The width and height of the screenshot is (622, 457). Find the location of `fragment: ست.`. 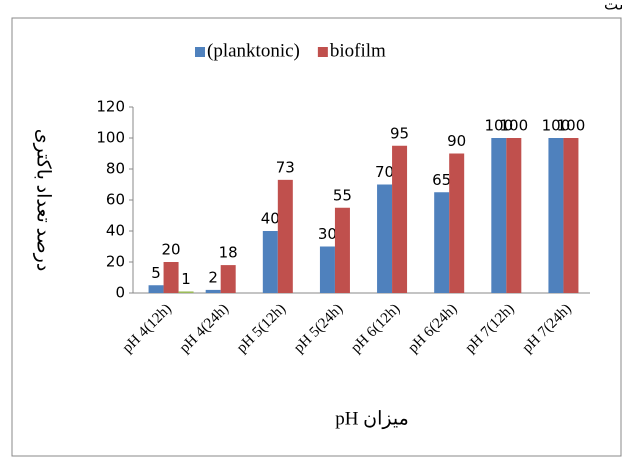

fragment: ست. is located at coordinates (613, 7).